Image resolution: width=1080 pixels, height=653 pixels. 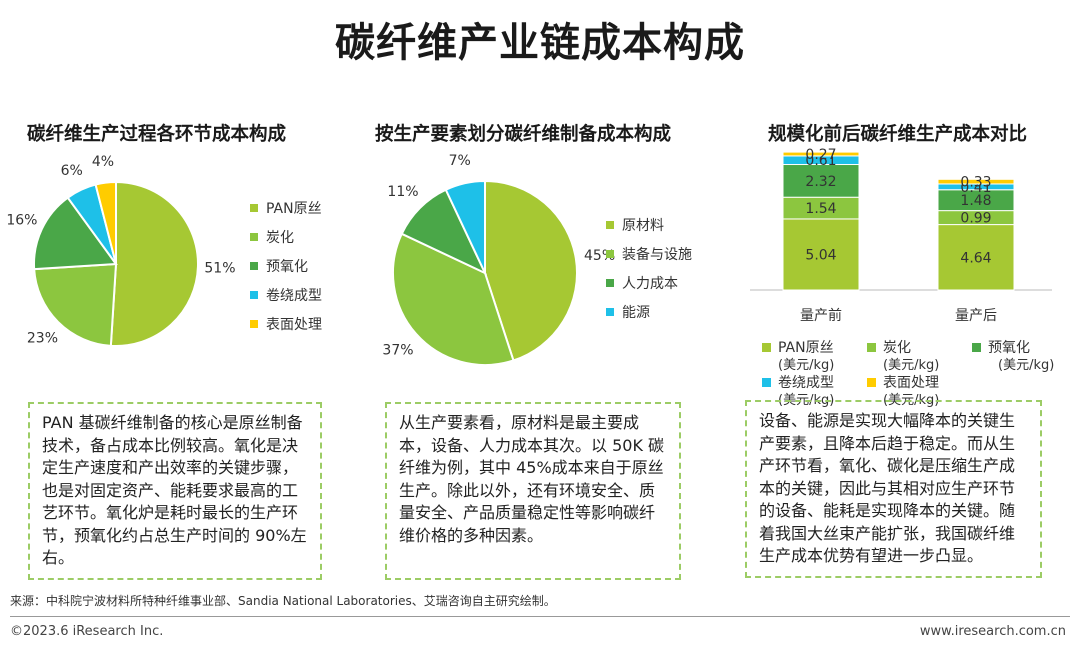 I want to click on bar-legend-label-4: 表面处理, so click(x=911, y=383).